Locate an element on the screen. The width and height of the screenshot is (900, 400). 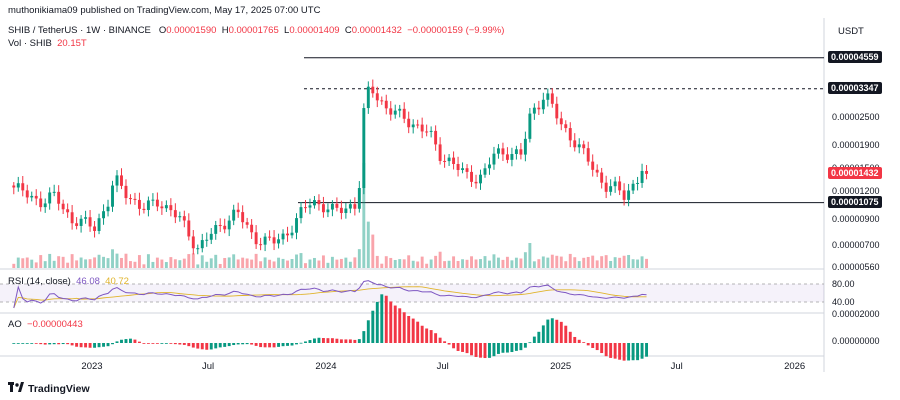
price-tag: 0.00001432 is located at coordinates (855, 172).